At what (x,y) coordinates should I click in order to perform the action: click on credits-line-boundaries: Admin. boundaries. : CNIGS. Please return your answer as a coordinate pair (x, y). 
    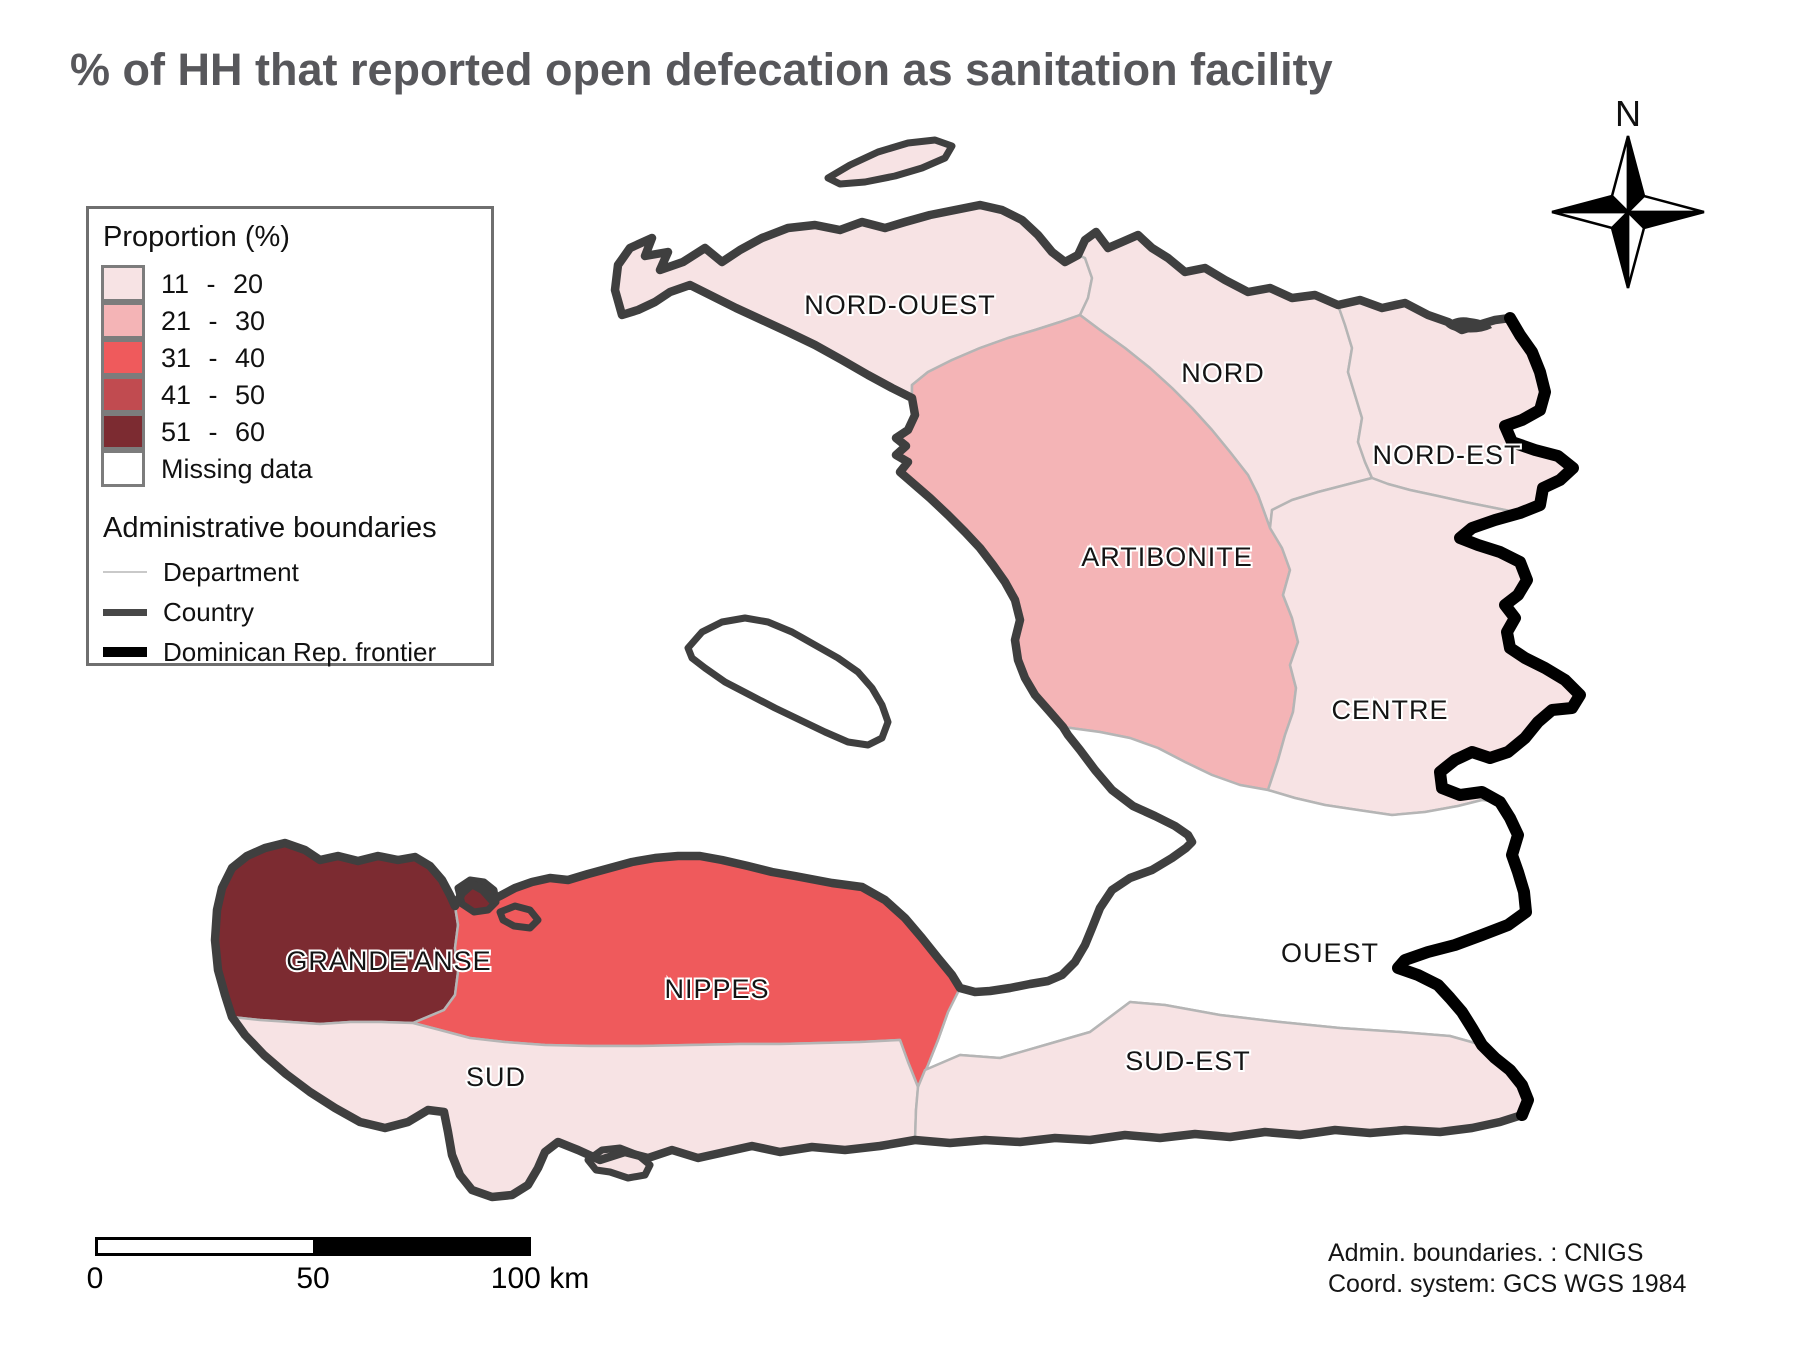
    Looking at the image, I should click on (1486, 1253).